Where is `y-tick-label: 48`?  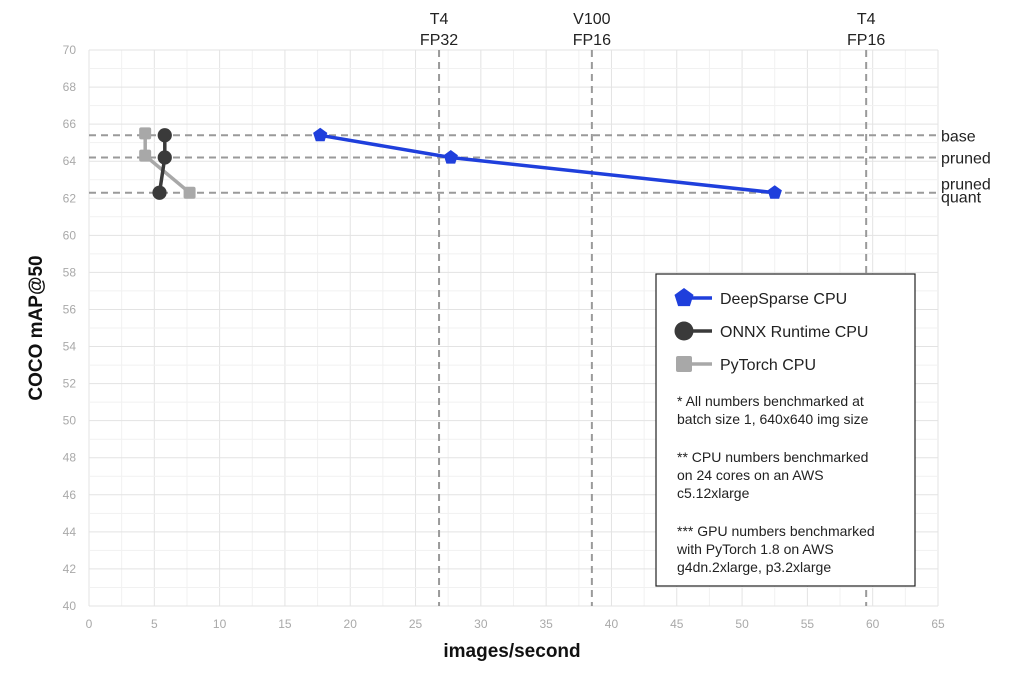 y-tick-label: 48 is located at coordinates (70, 458).